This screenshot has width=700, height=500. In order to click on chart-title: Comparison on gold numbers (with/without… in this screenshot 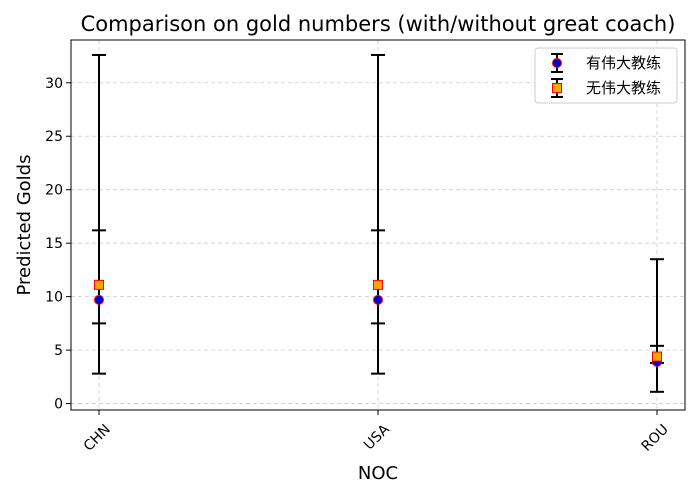, I will do `click(378, 24)`.